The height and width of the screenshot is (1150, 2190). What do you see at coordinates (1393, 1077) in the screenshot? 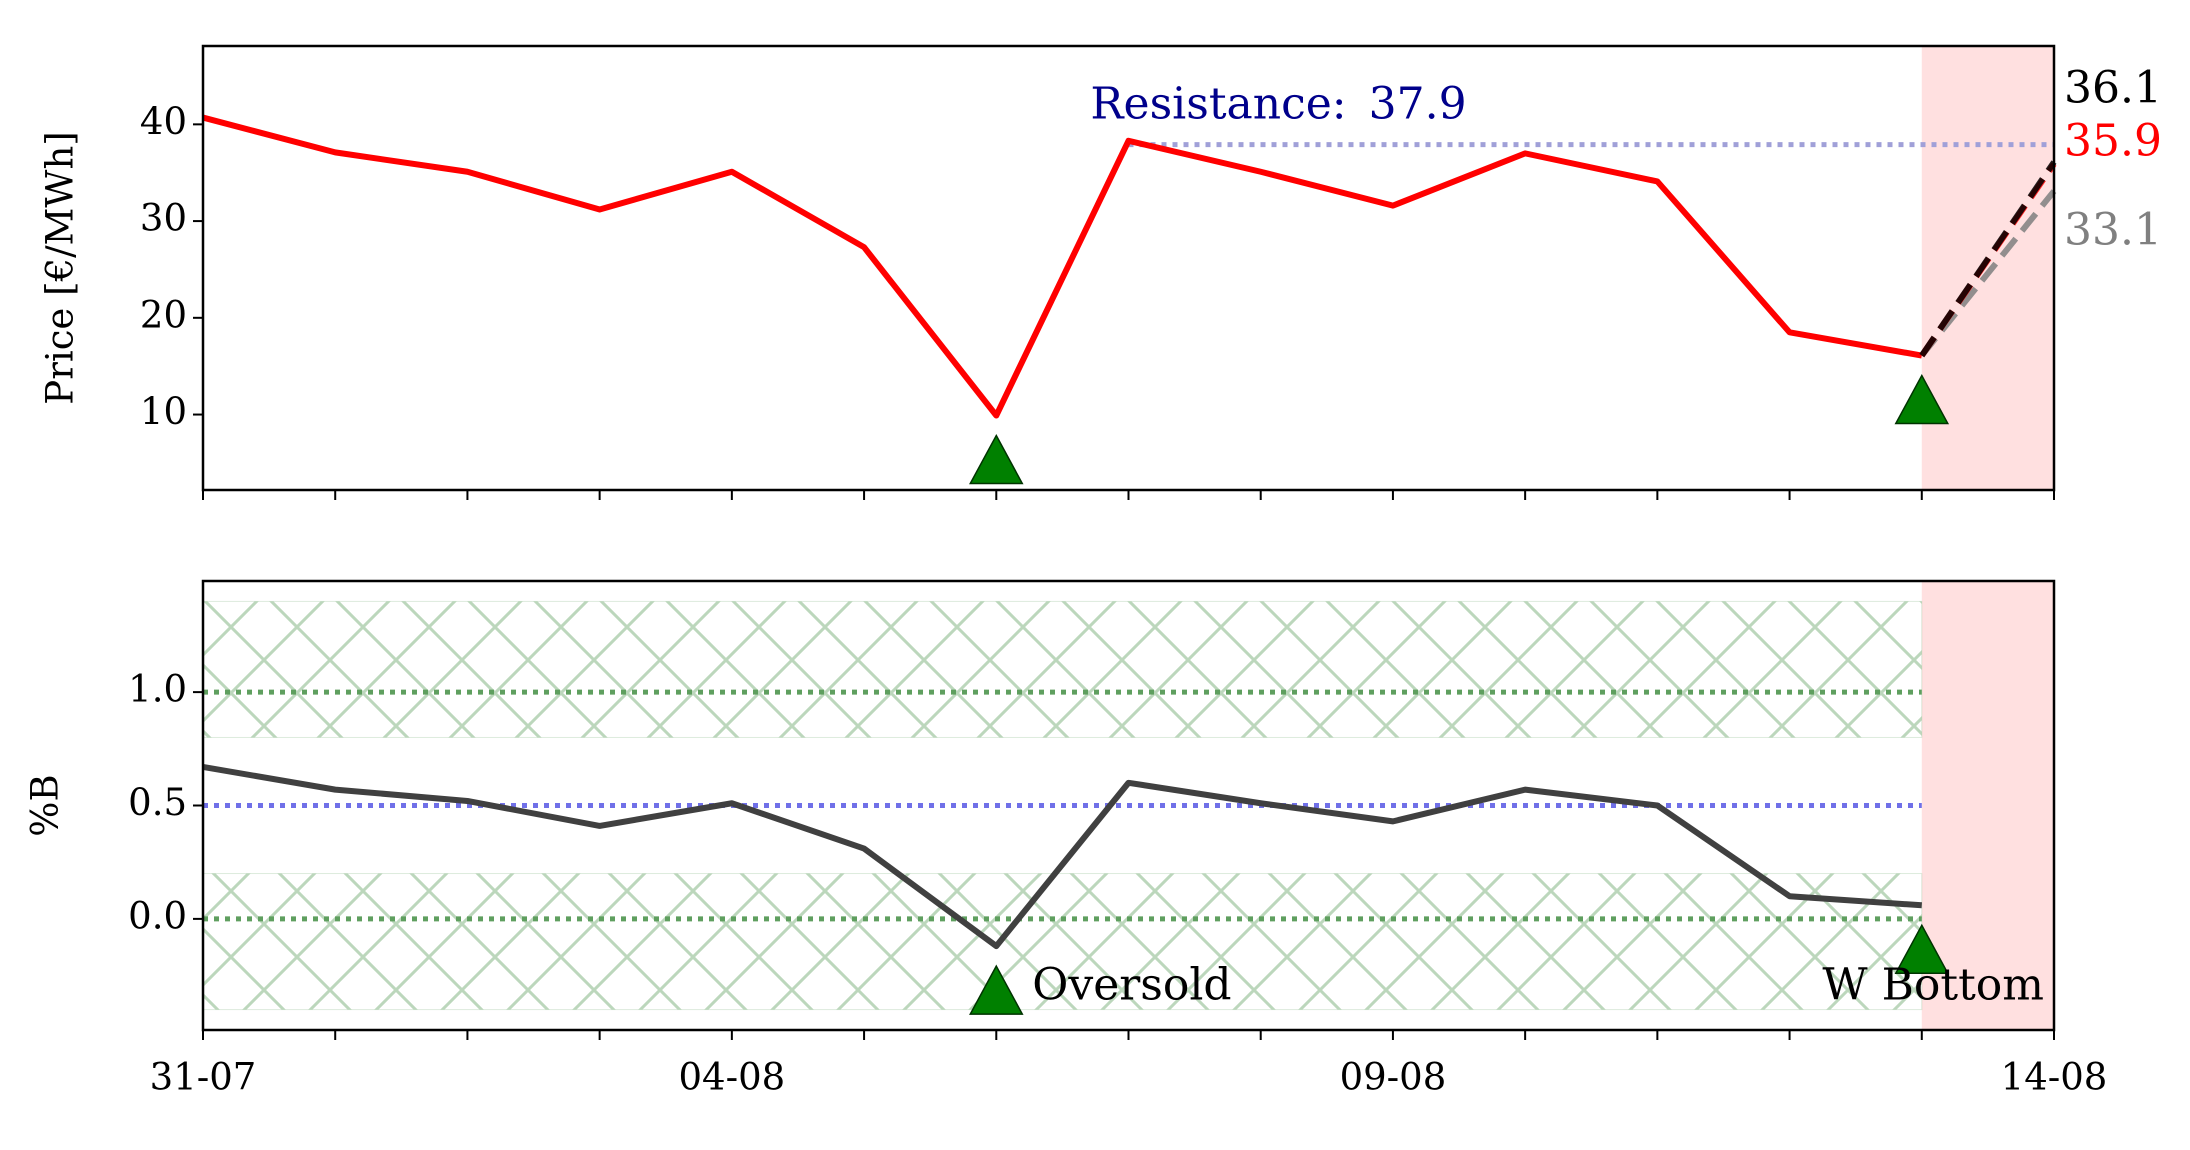
I see `x-tick-label: 09-08` at bounding box center [1393, 1077].